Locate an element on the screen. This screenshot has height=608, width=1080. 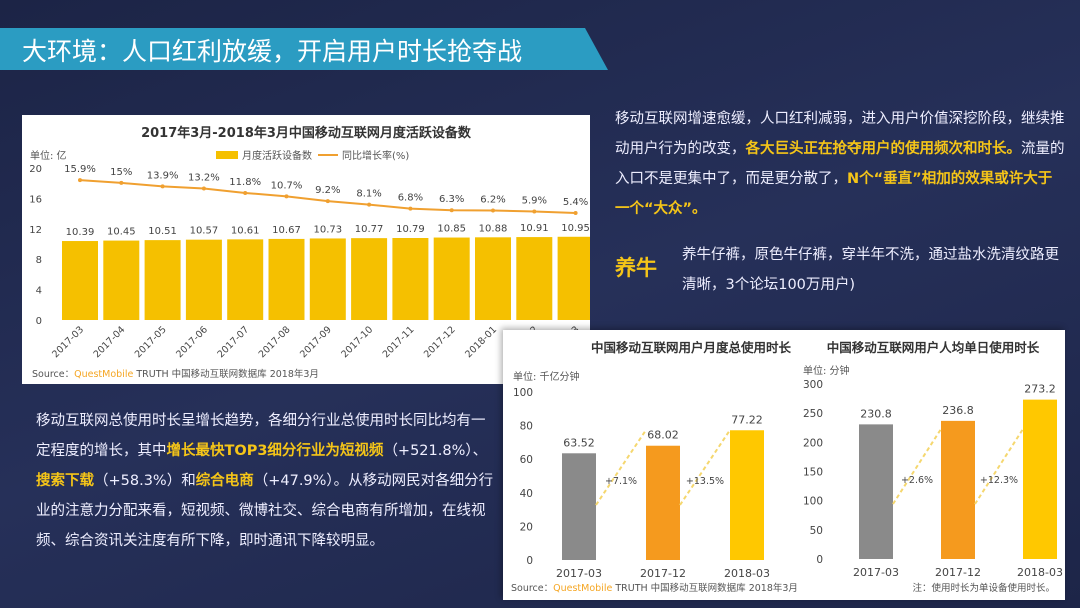
x-tick-label: 2017-08 is located at coordinates (275, 342).